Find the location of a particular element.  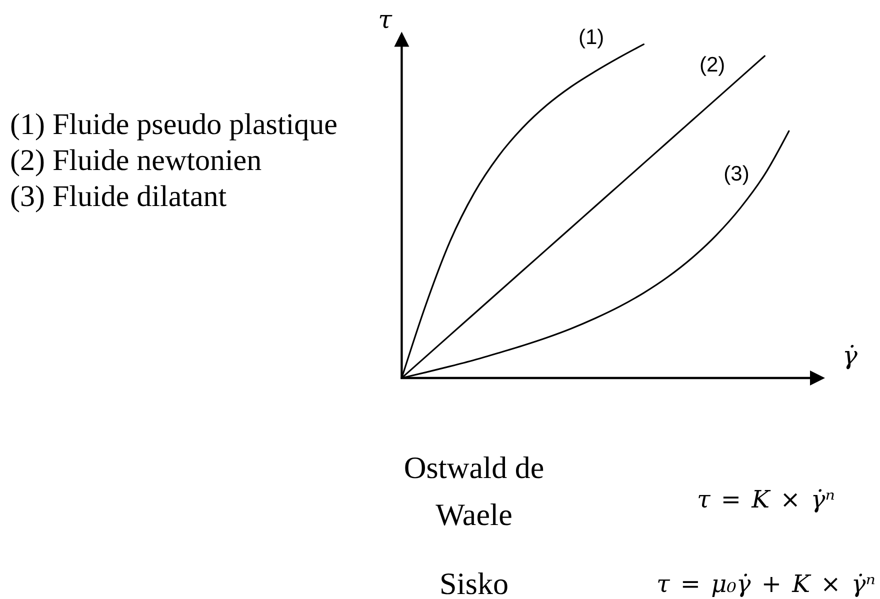

text: (3) Fluide dilatant is located at coordinates (119, 196).